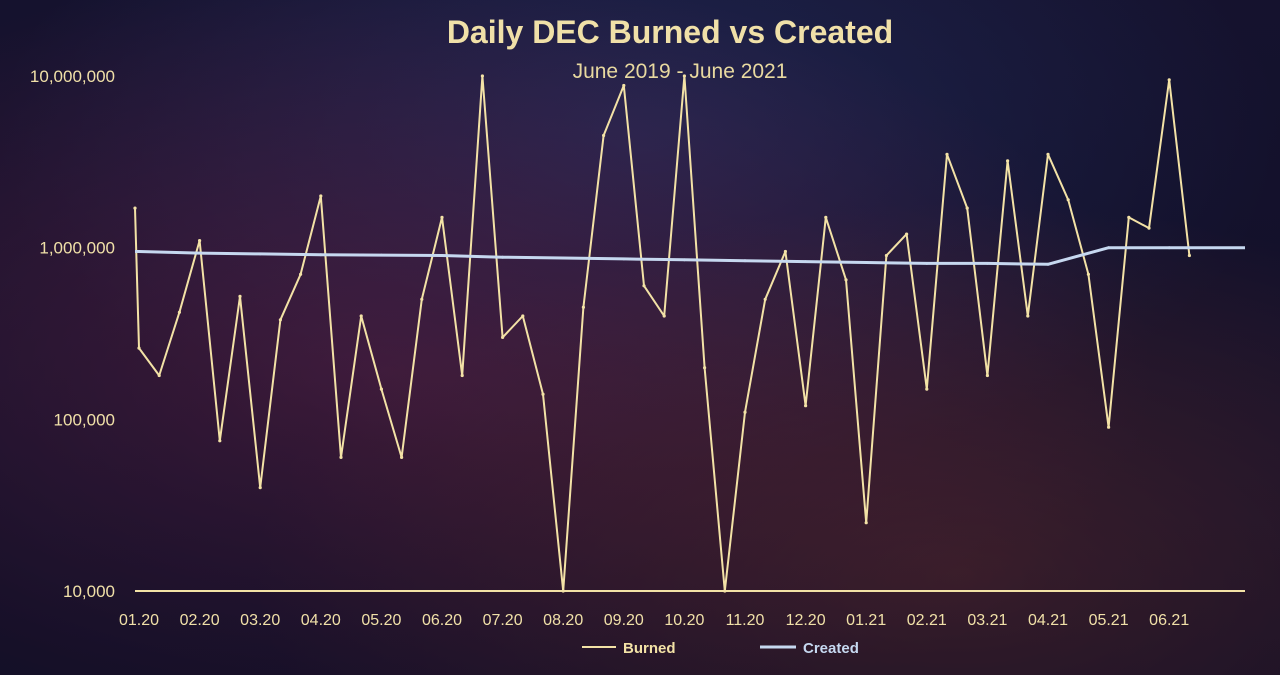 The image size is (1280, 675). Describe the element at coordinates (442, 620) in the screenshot. I see `x-tick-label: 06.20` at that location.